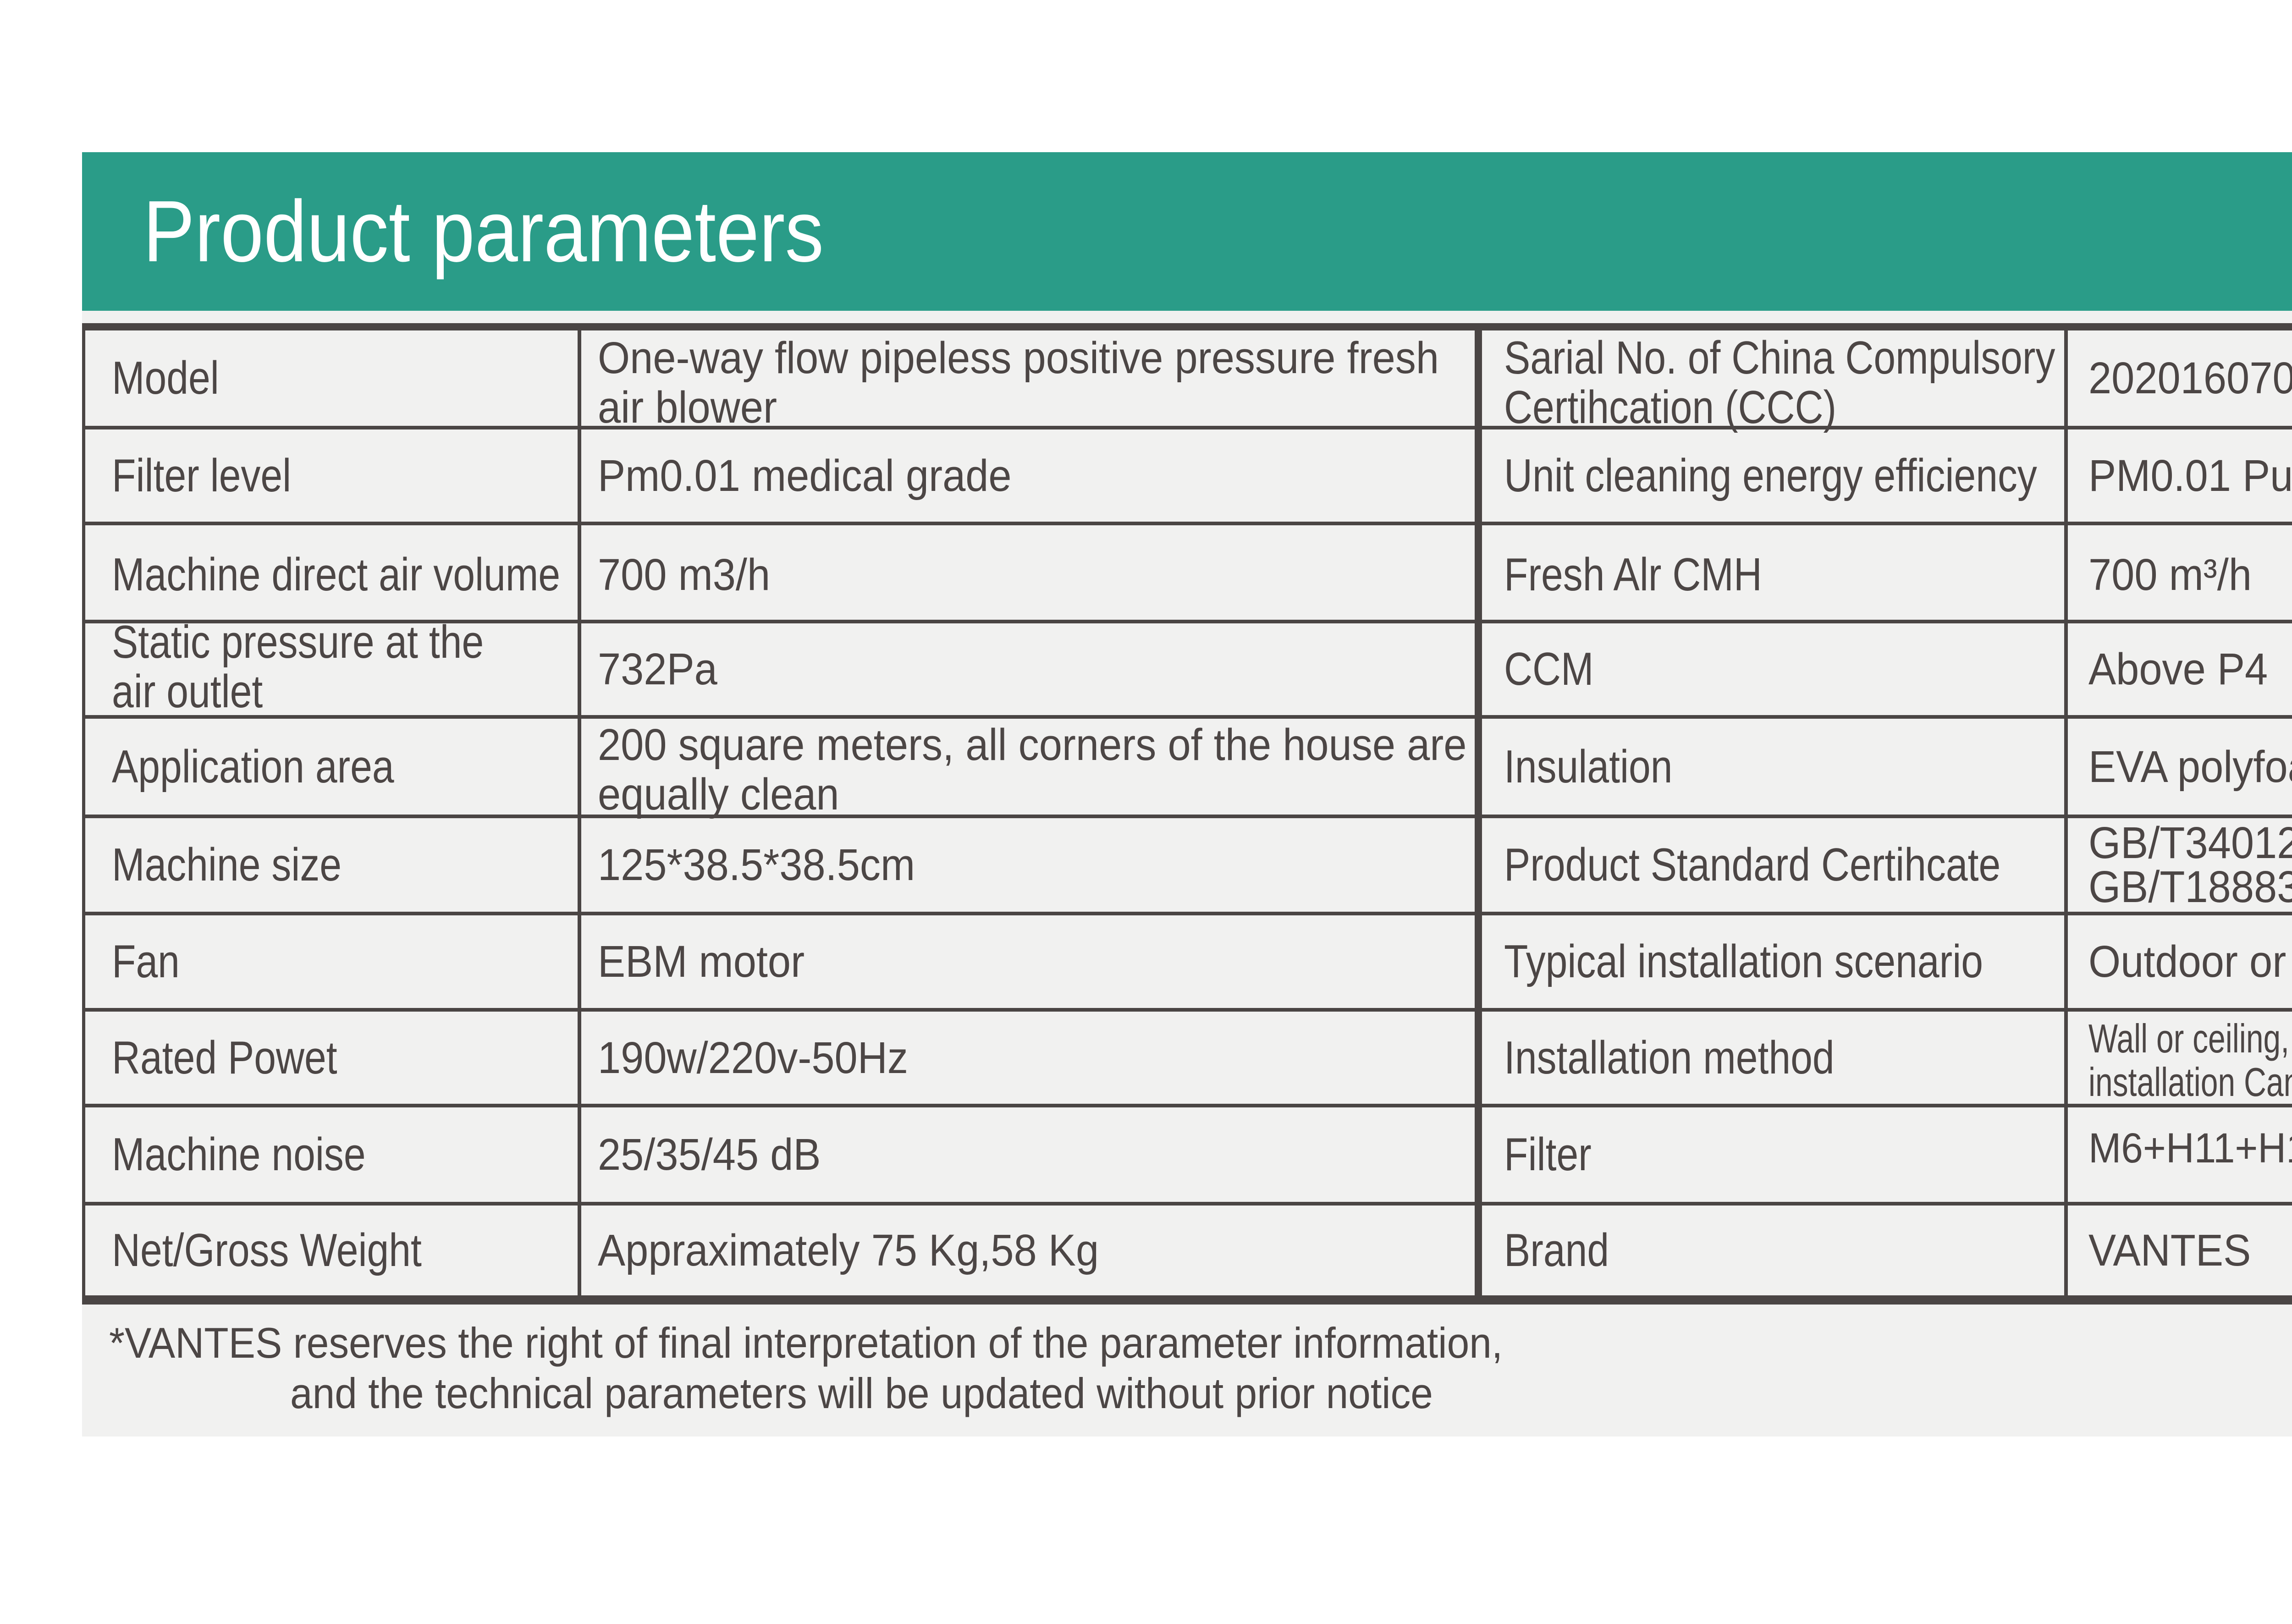 The image size is (2292, 1624). I want to click on param-value-right: Outdoor or balcony, so click(2187, 961).